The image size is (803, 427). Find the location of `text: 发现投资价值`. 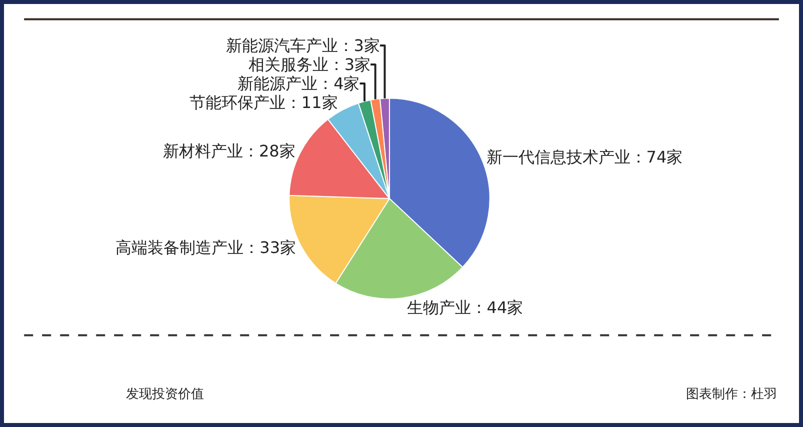

text: 发现投资价值 is located at coordinates (165, 394).